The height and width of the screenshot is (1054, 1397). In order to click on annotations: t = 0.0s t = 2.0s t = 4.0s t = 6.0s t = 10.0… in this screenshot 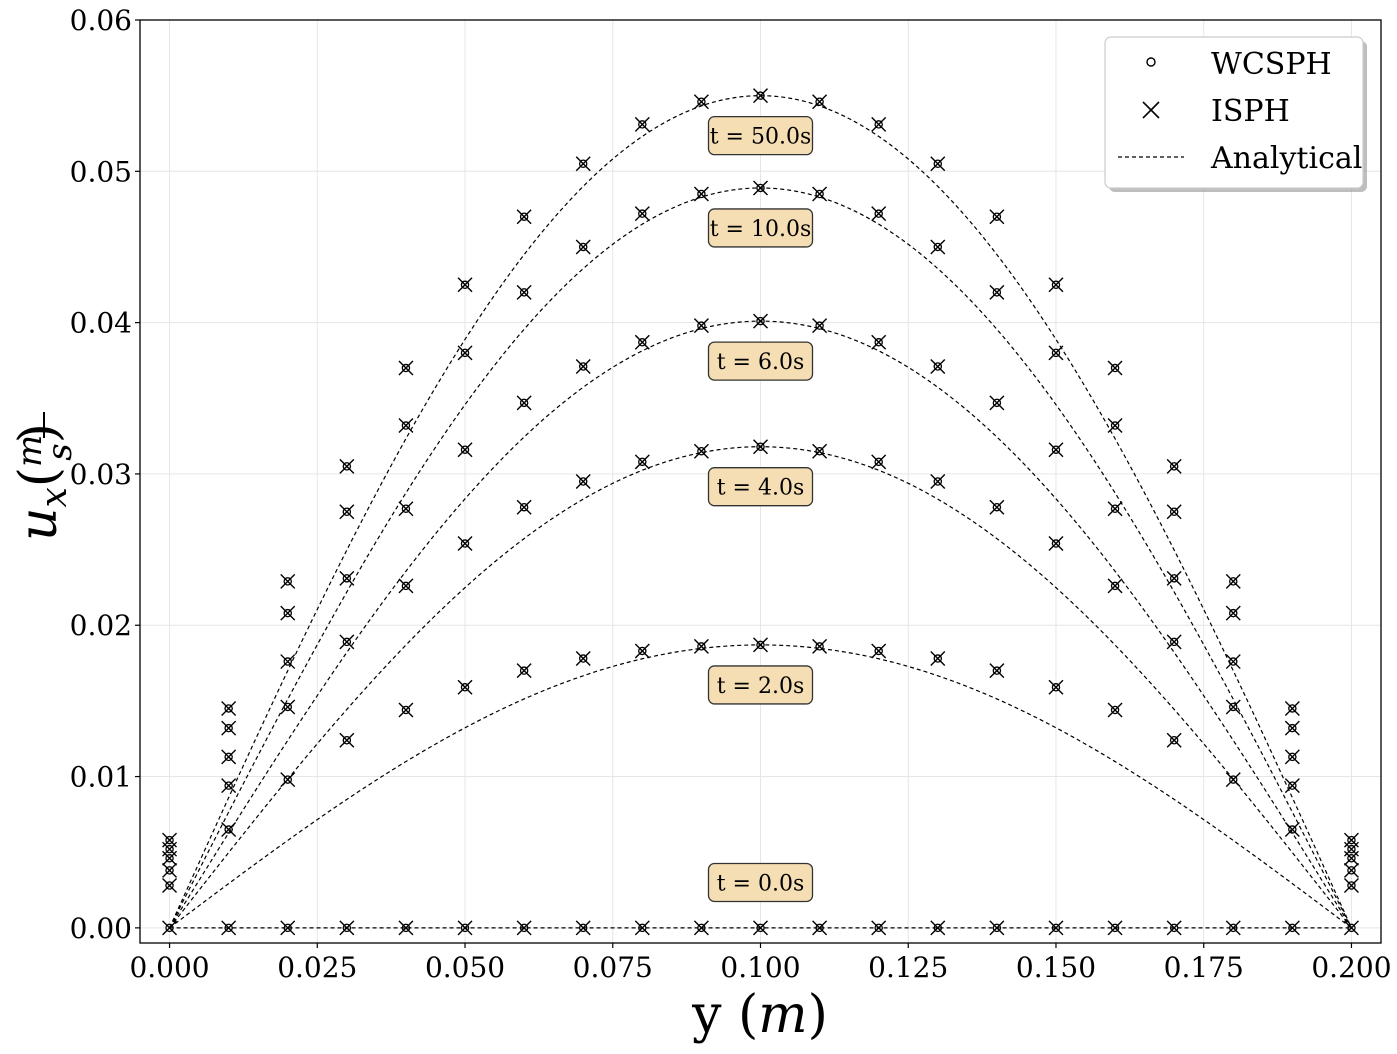, I will do `click(760, 509)`.